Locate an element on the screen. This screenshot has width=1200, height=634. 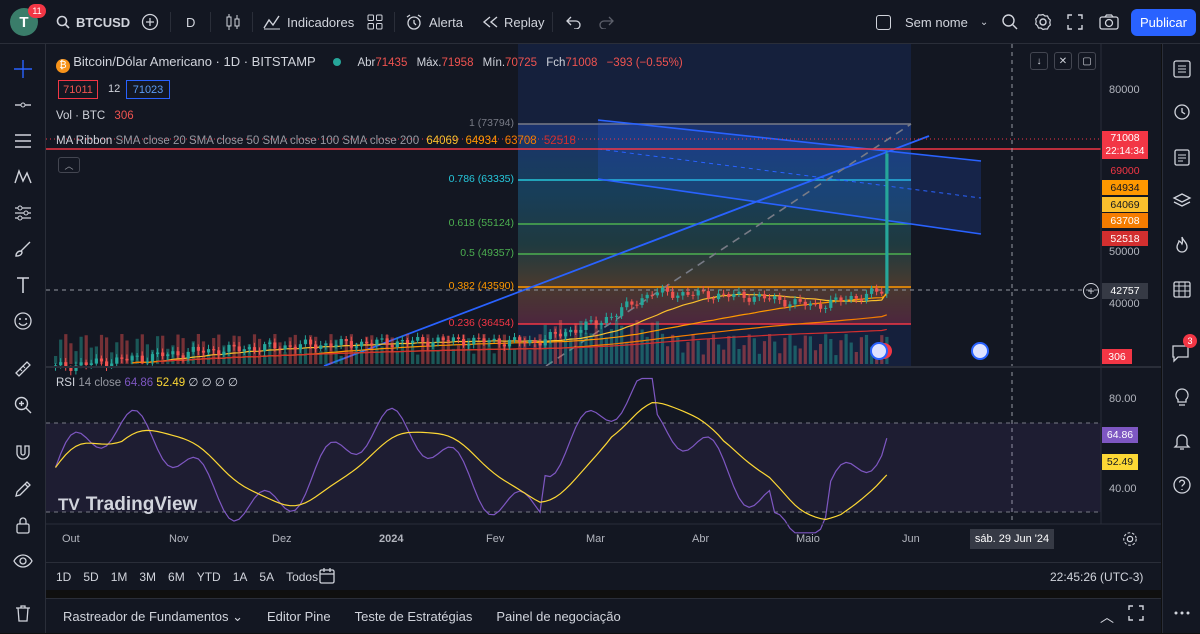
add-alert-plus-icon: + is located at coordinates (1091, 291).